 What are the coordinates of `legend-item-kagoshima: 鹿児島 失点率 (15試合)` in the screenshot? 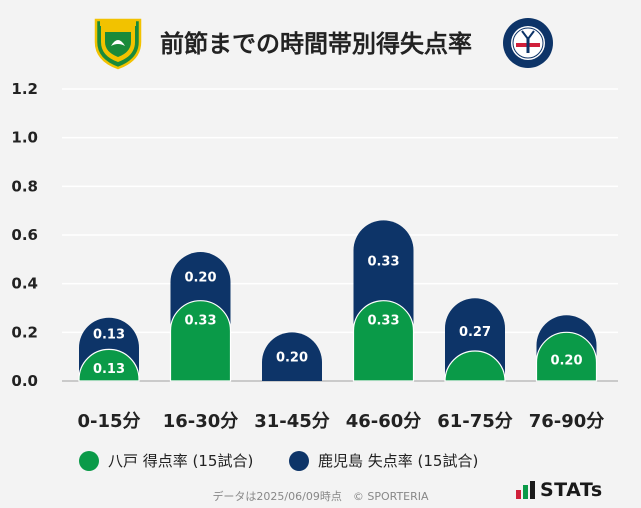 It's located at (383, 460).